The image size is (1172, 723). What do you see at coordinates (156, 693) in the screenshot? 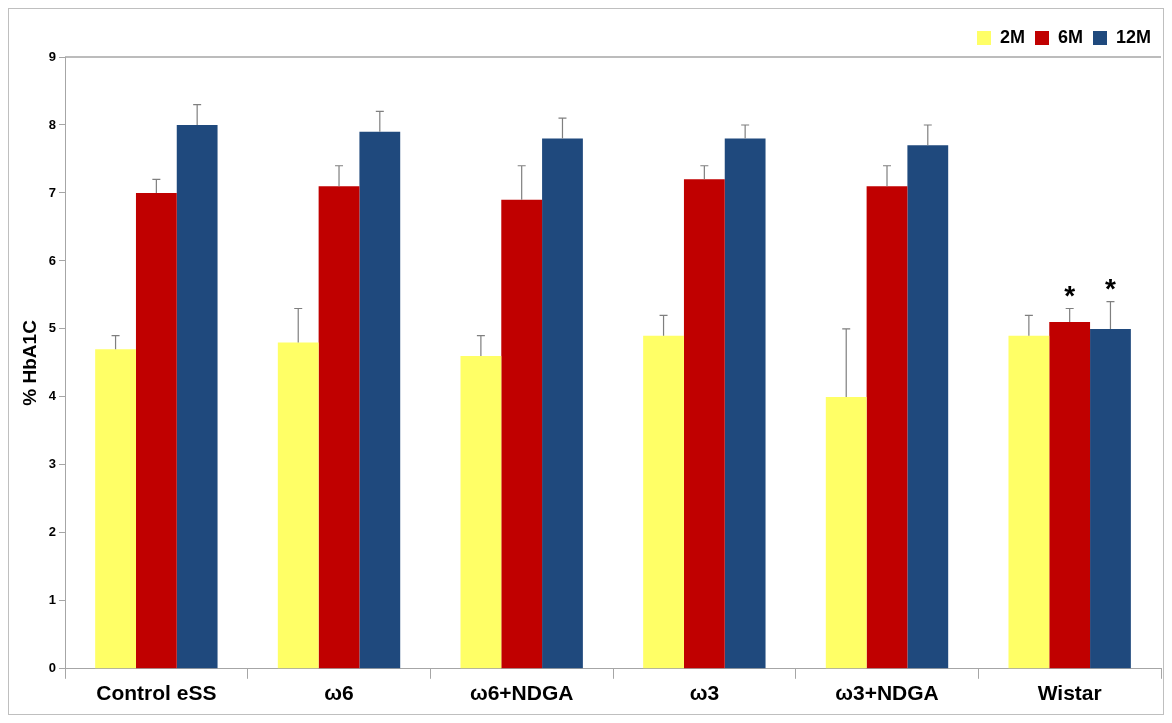
I see `x-tick-label: Control eSS` at bounding box center [156, 693].